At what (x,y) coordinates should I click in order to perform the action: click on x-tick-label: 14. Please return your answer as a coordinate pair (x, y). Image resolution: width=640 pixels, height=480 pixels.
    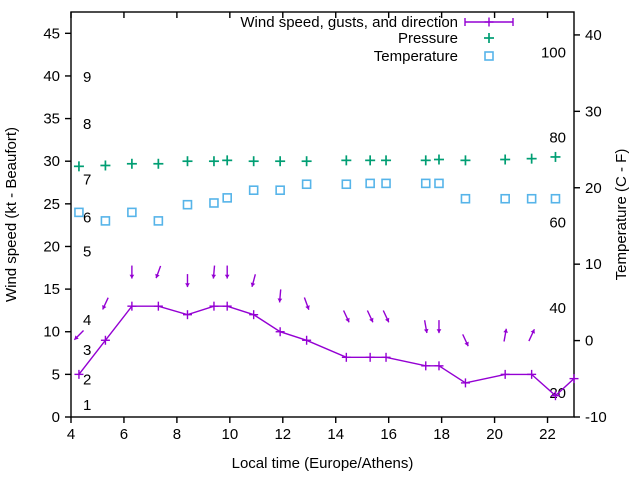
    Looking at the image, I should click on (335, 434).